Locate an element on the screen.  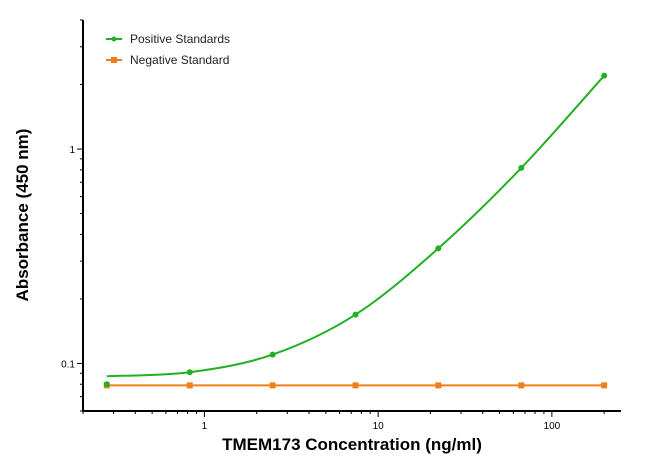
y-tick-label: 1 is located at coordinates (72, 150).